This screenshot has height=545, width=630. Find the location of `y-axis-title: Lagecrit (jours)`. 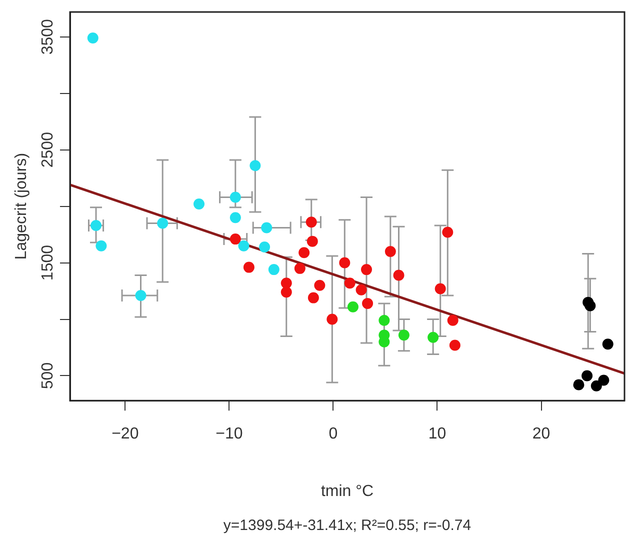

y-axis-title: Lagecrit (jours) is located at coordinates (21, 206).